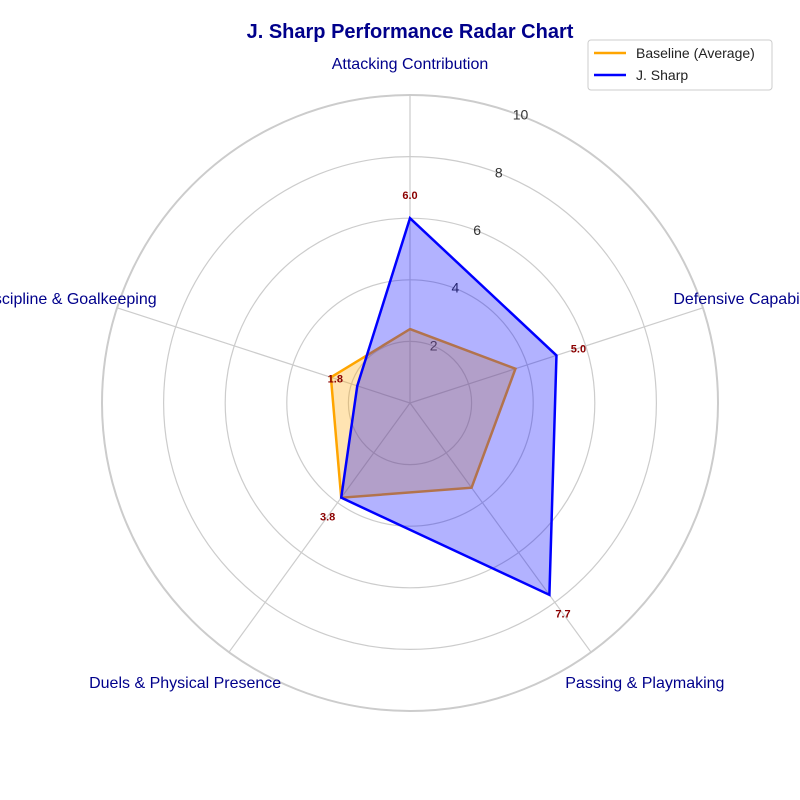 The image size is (800, 800). I want to click on data-label: 1.8, so click(335, 380).